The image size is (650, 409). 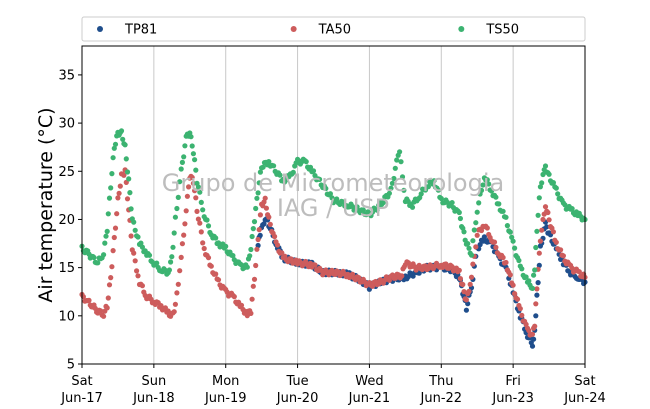 I want to click on y-tick-label: 20, so click(x=66, y=220).